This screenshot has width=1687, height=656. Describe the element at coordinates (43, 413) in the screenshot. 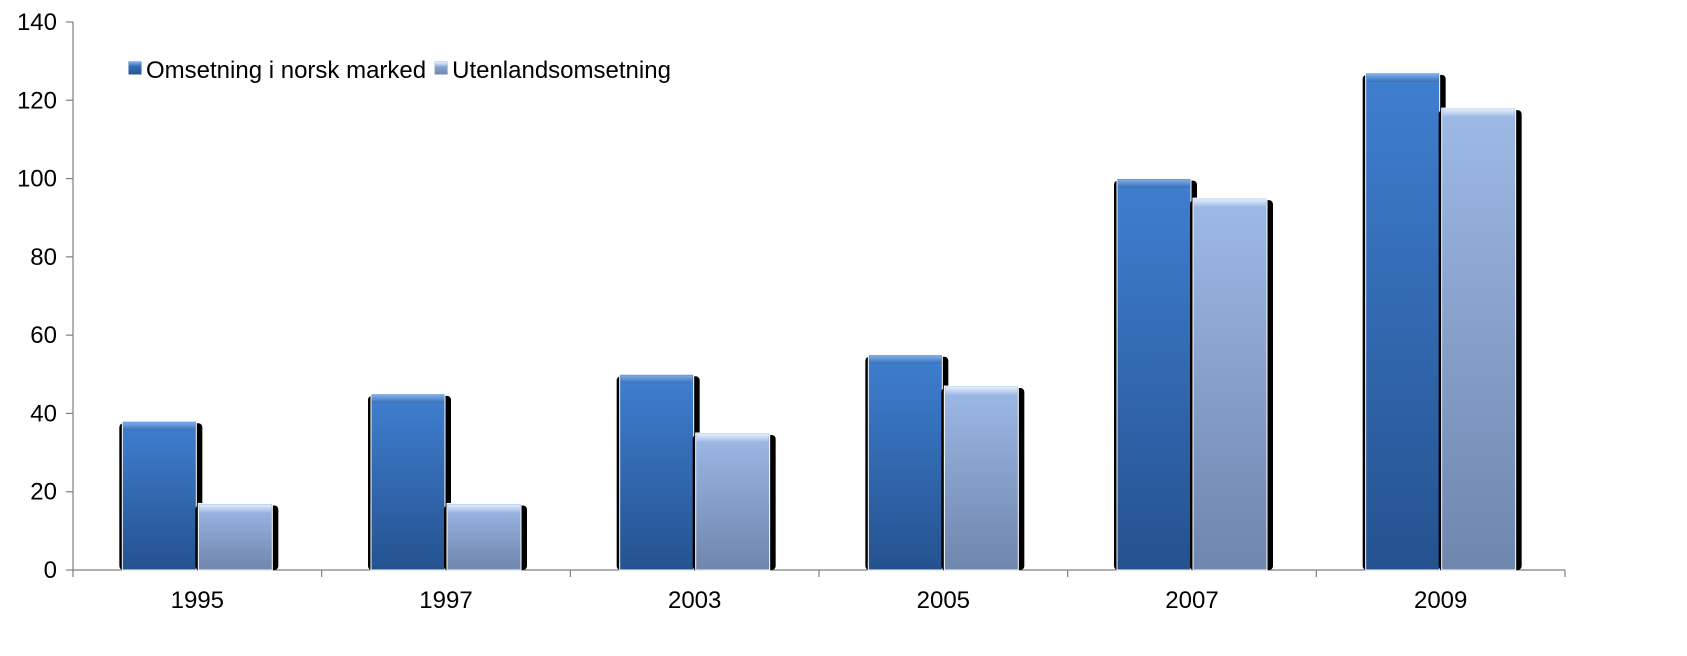

I see `y-tick-label: 40` at that location.